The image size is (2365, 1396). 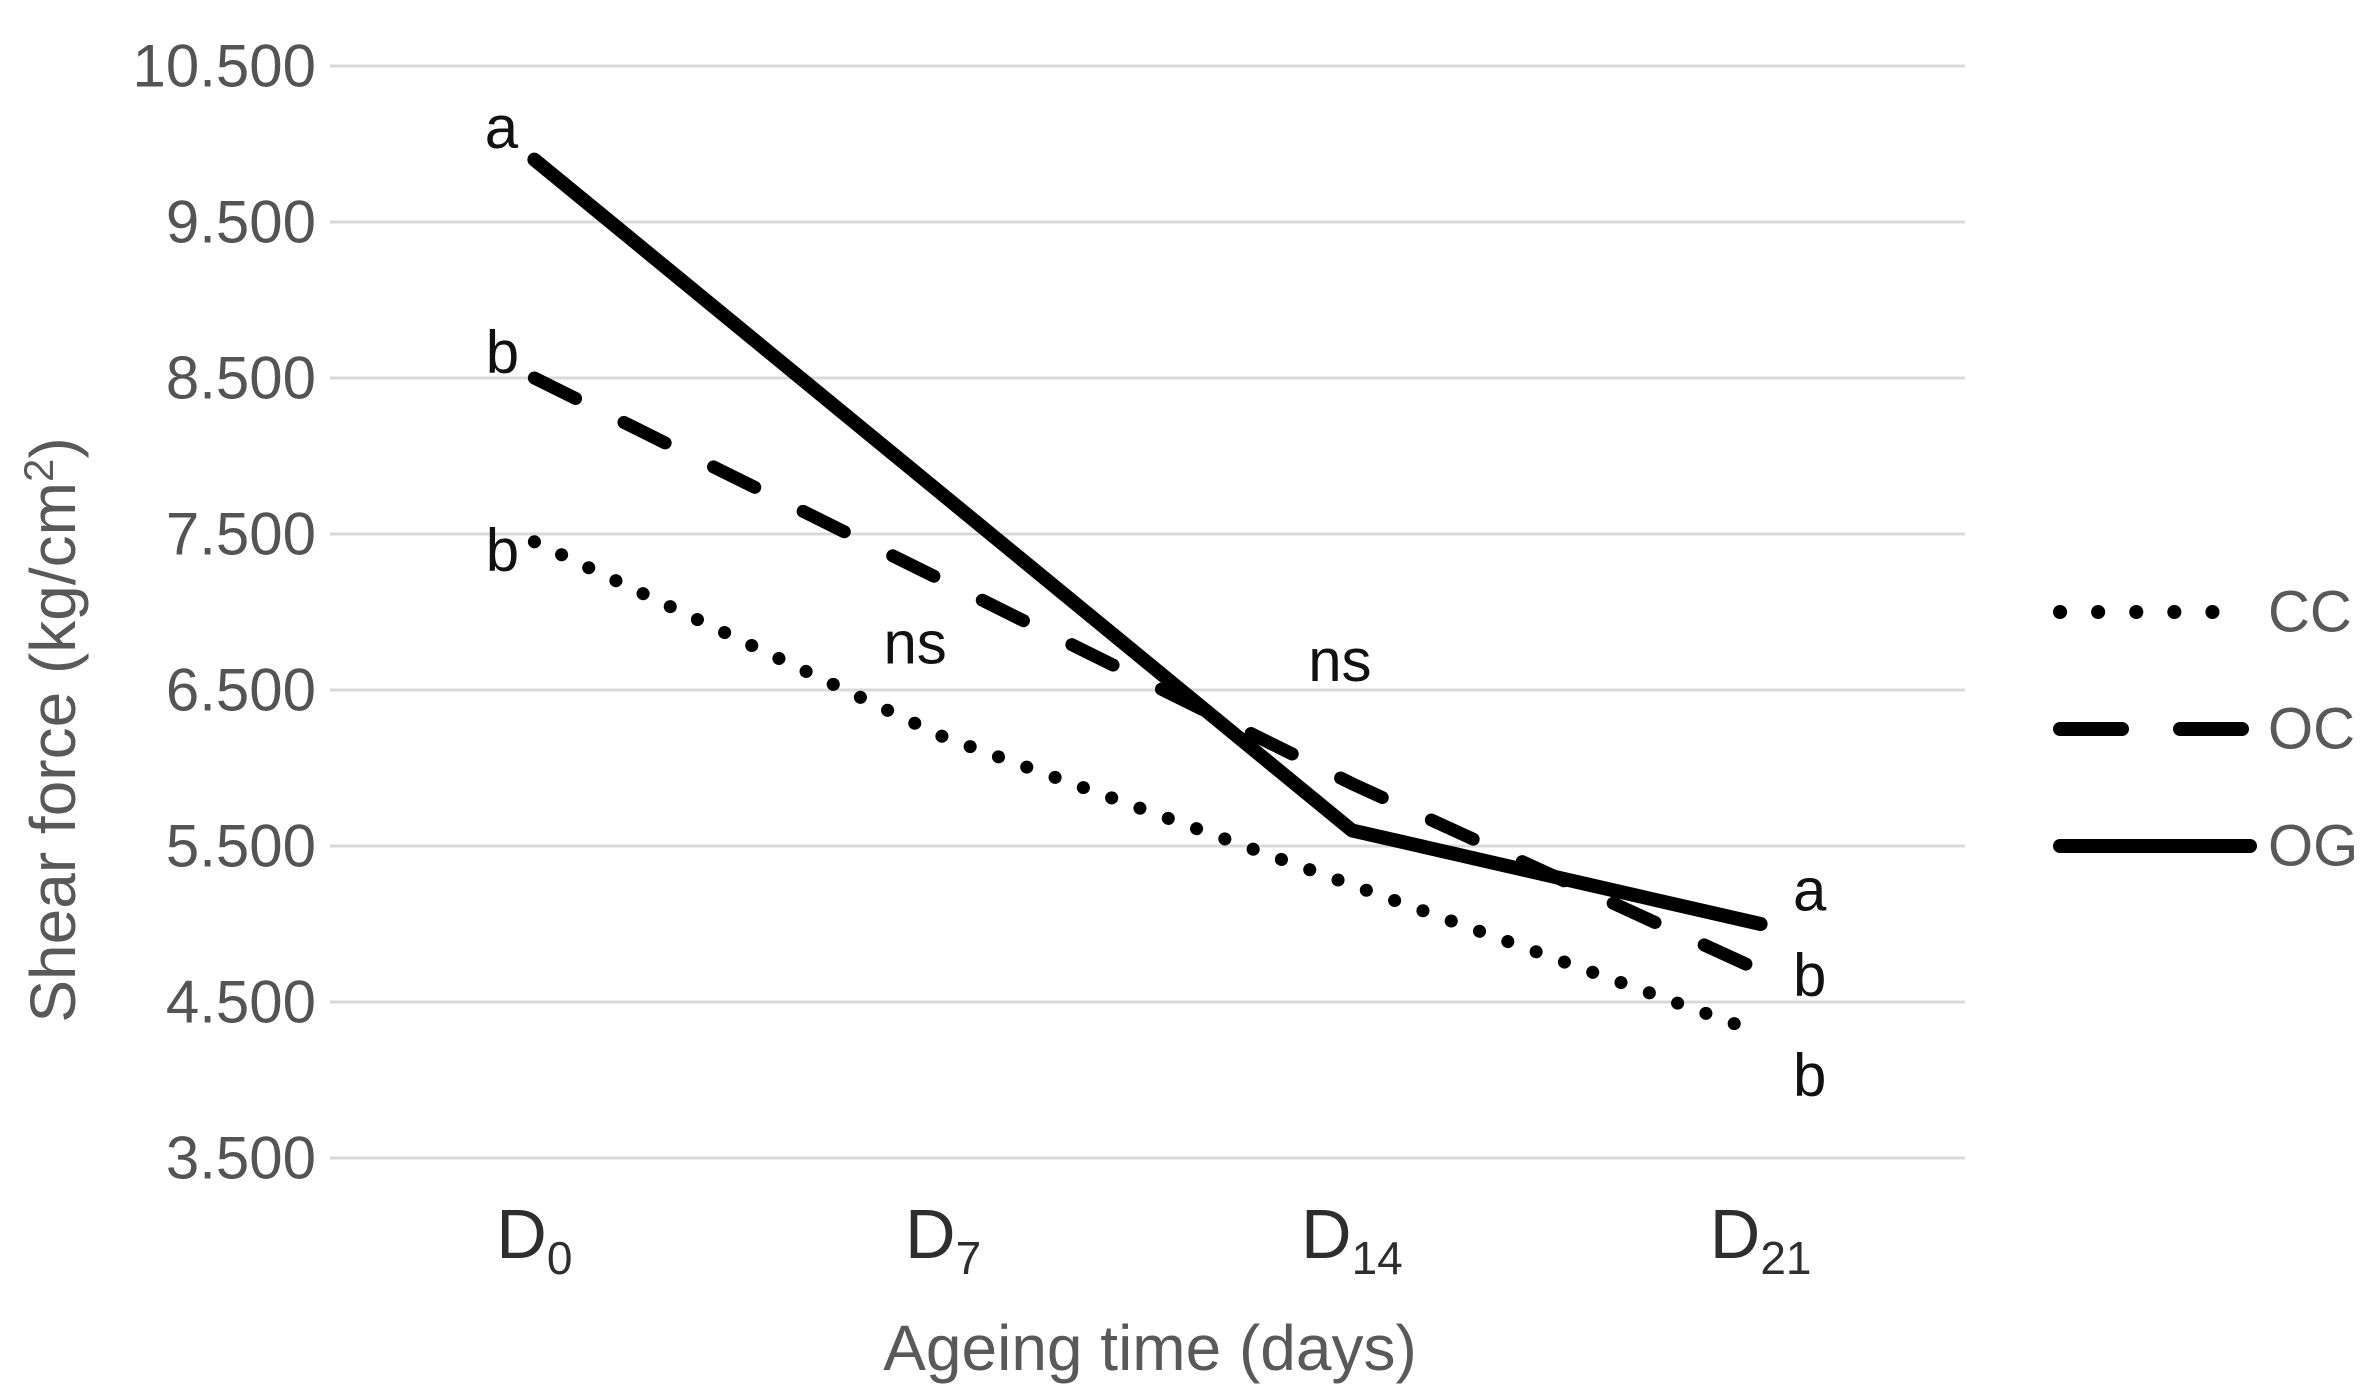 What do you see at coordinates (1352, 1239) in the screenshot?
I see `x-category-label: D14` at bounding box center [1352, 1239].